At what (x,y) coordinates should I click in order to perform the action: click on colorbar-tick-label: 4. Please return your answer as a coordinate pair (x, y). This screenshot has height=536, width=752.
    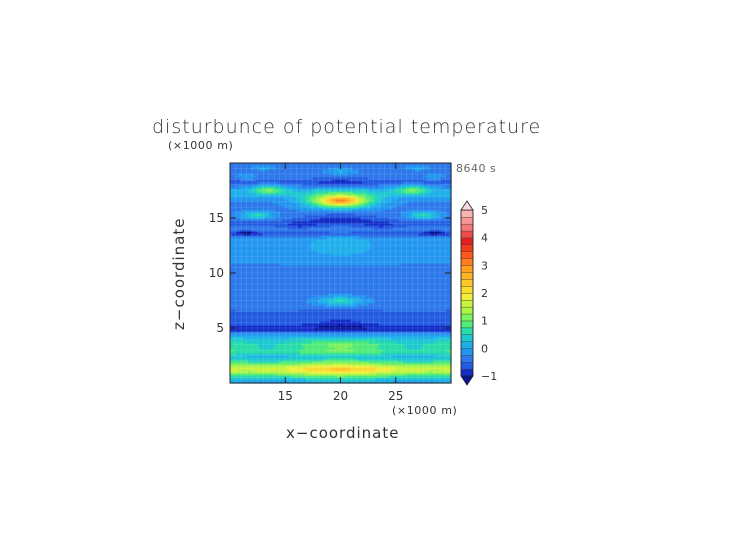
    Looking at the image, I should click on (484, 238).